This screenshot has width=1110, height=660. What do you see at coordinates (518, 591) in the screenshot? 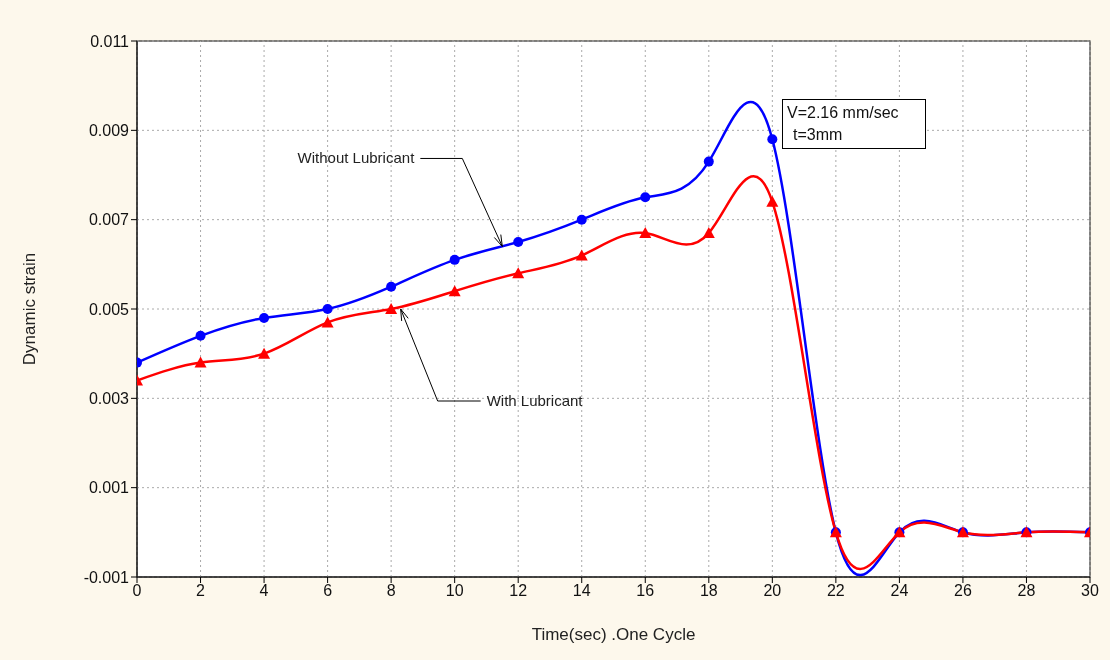
I see `x-tick-label: 12` at bounding box center [518, 591].